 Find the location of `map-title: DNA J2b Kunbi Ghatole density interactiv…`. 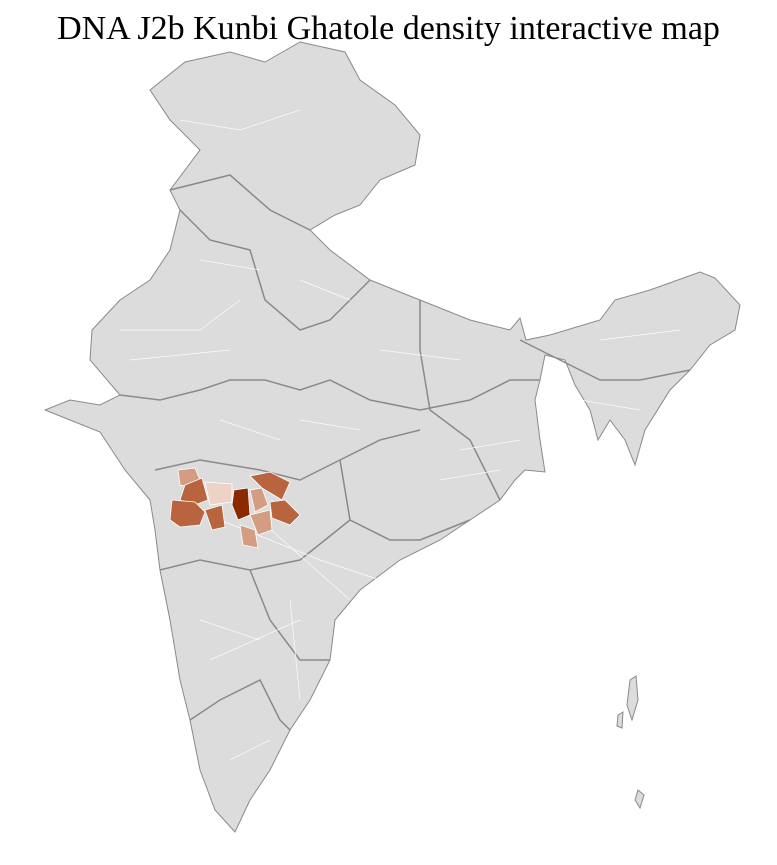

map-title: DNA J2b Kunbi Ghatole density interactiv… is located at coordinates (388, 28).